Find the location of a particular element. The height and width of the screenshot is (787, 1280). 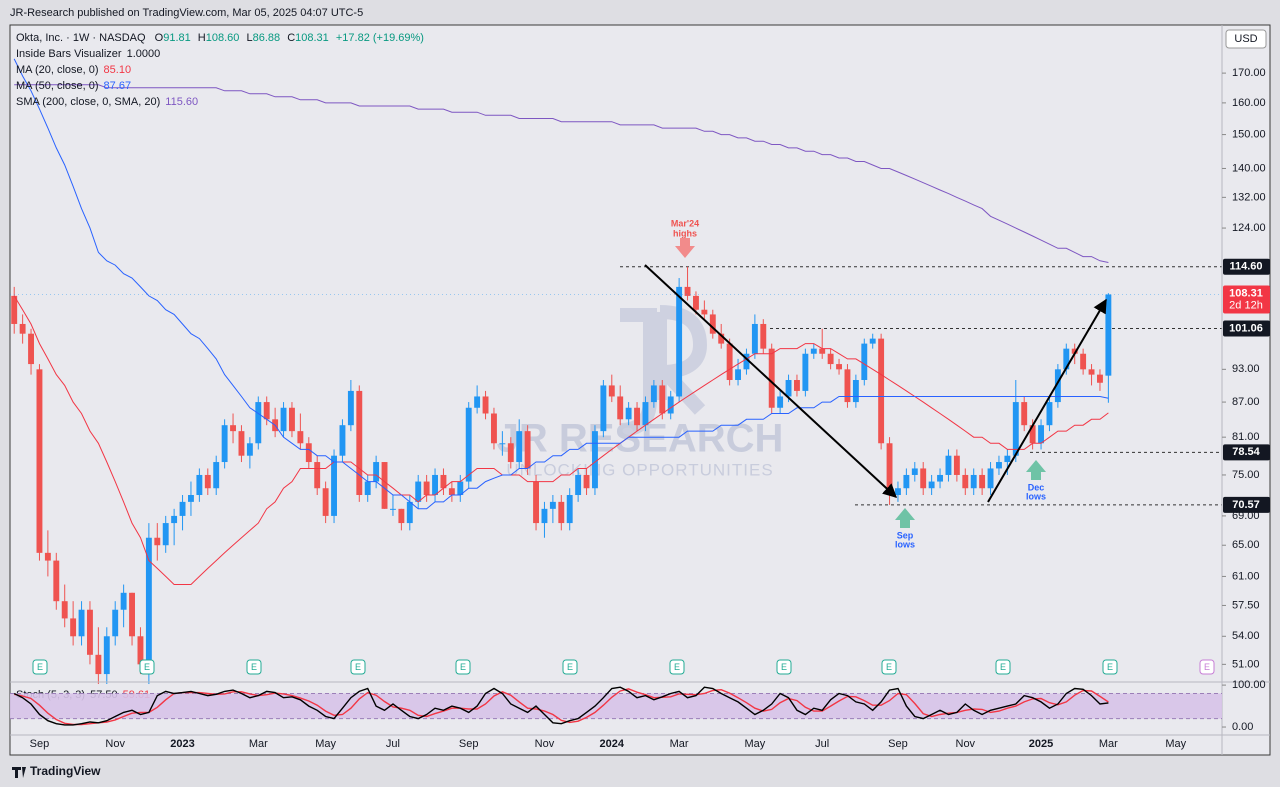

level-tag-label: 78.54 is located at coordinates (1246, 452).